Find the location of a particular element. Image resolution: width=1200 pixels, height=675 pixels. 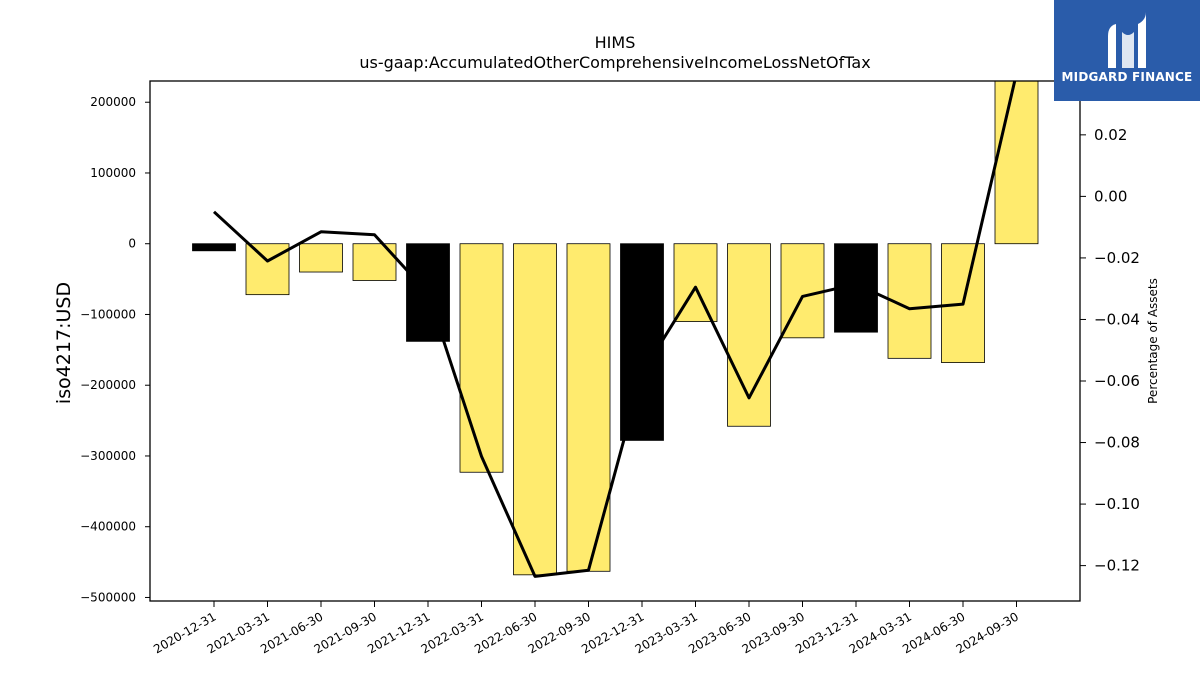

y-axis-label: iso4217:USD is located at coordinates (64, 343).